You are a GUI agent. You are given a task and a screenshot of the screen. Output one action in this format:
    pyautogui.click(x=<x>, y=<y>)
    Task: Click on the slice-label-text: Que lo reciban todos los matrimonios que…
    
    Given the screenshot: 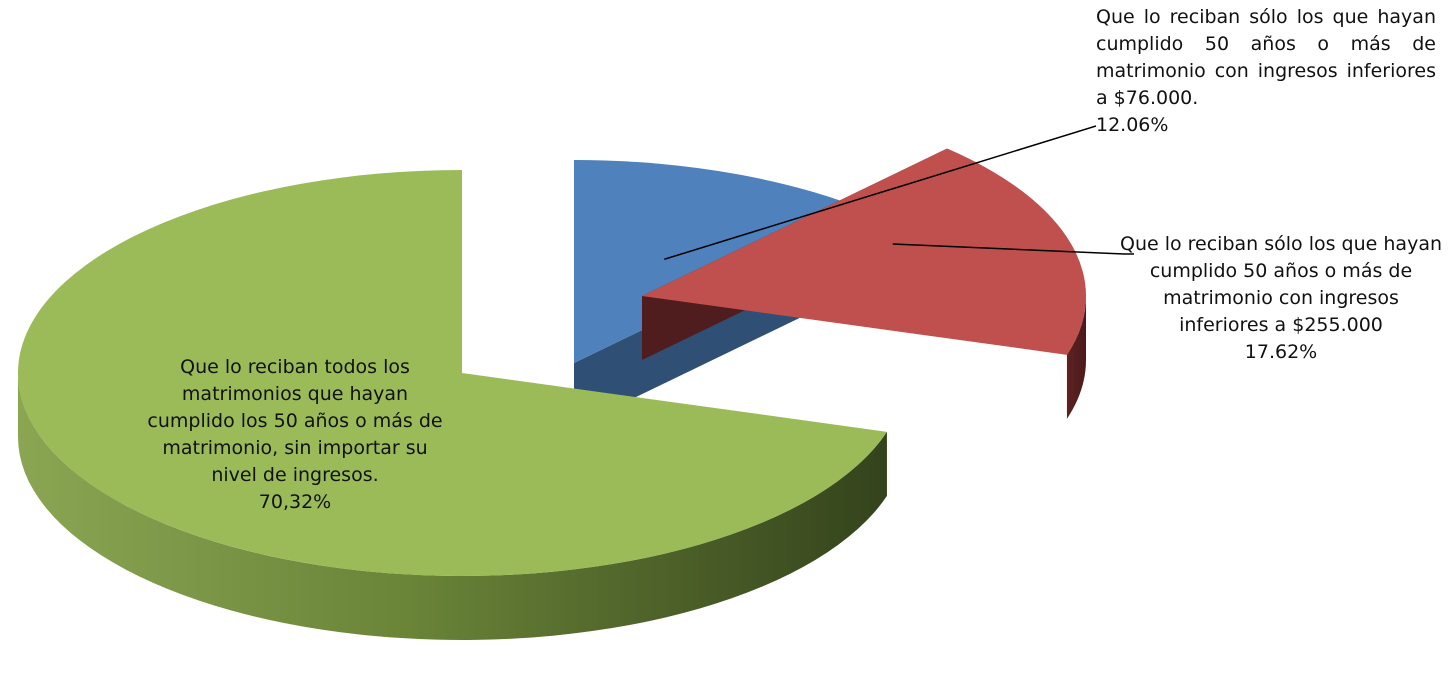 What is the action you would take?
    pyautogui.click(x=295, y=421)
    